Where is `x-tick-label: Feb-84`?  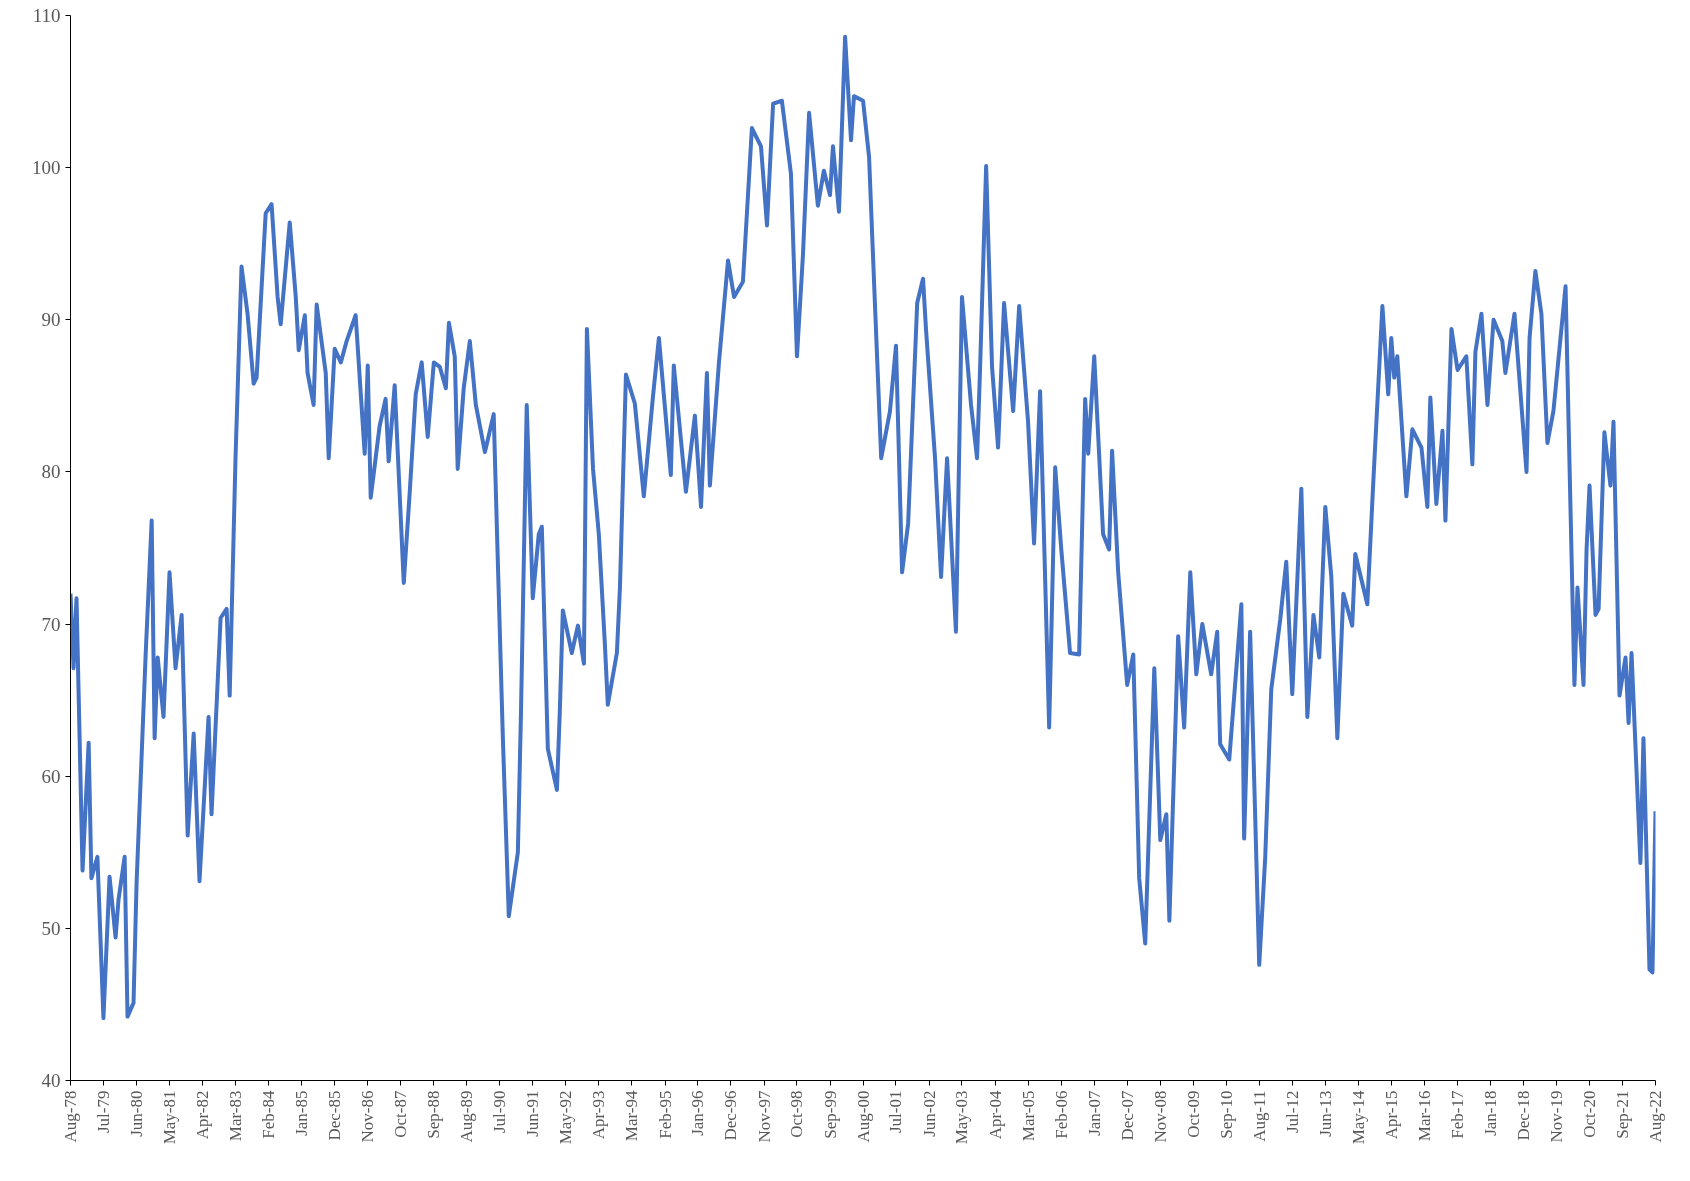 x-tick-label: Feb-84 is located at coordinates (269, 1114).